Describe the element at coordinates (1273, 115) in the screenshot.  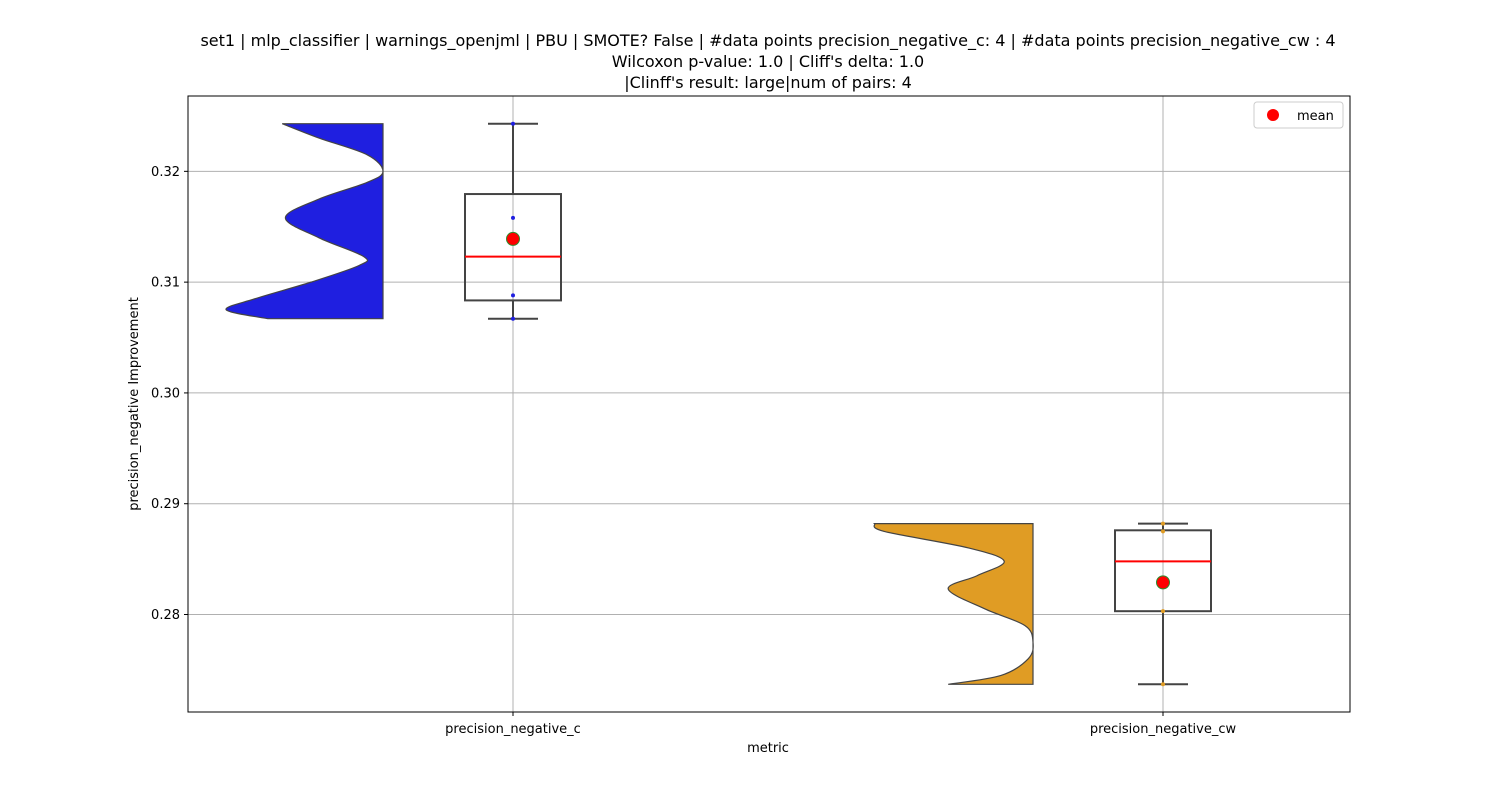
I see `legend-mean-marker` at that location.